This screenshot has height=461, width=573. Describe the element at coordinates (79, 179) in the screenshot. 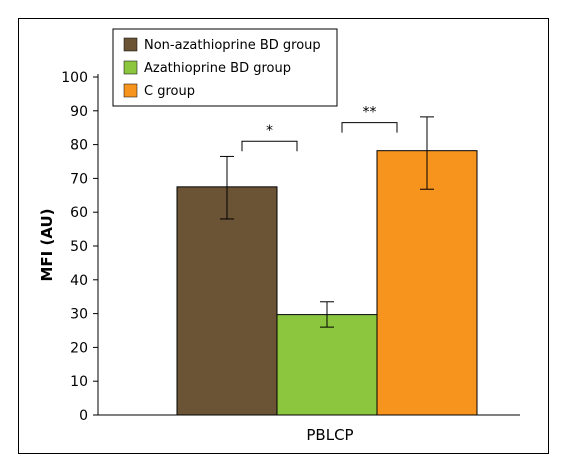

I see `y-tick-label: 70` at that location.